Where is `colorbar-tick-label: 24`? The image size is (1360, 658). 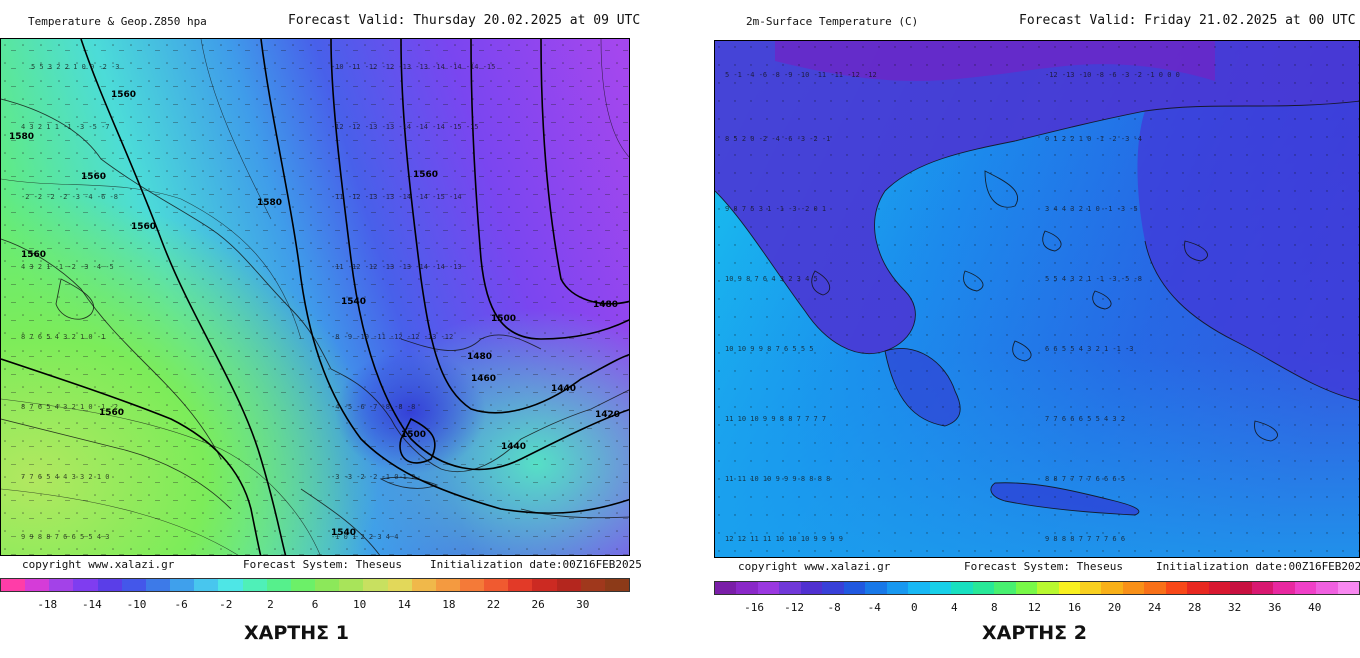
colorbar-tick-label: 24 is located at coordinates (1154, 607).